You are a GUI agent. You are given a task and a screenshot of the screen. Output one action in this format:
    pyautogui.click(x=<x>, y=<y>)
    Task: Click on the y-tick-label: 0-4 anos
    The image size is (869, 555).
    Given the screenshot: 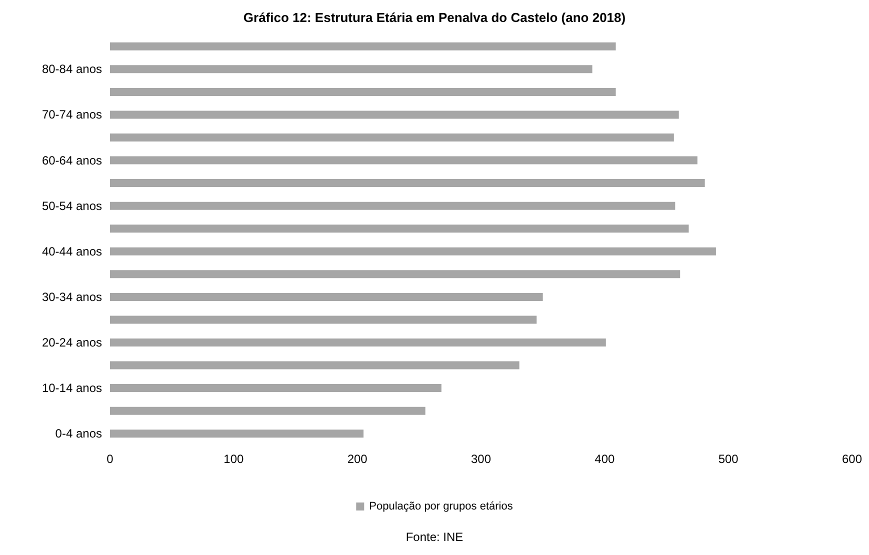 What is the action you would take?
    pyautogui.click(x=78, y=433)
    